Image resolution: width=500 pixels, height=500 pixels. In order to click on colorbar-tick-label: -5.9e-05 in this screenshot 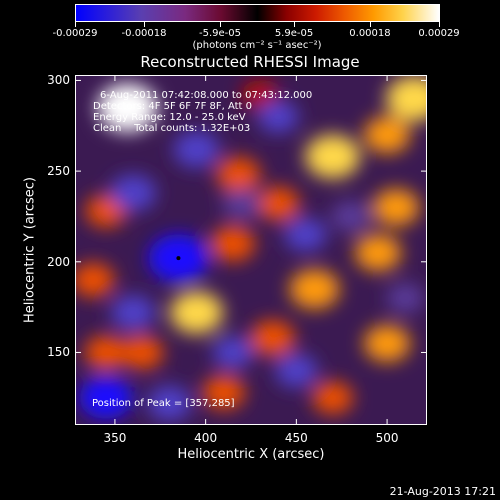, I will do `click(219, 33)`.